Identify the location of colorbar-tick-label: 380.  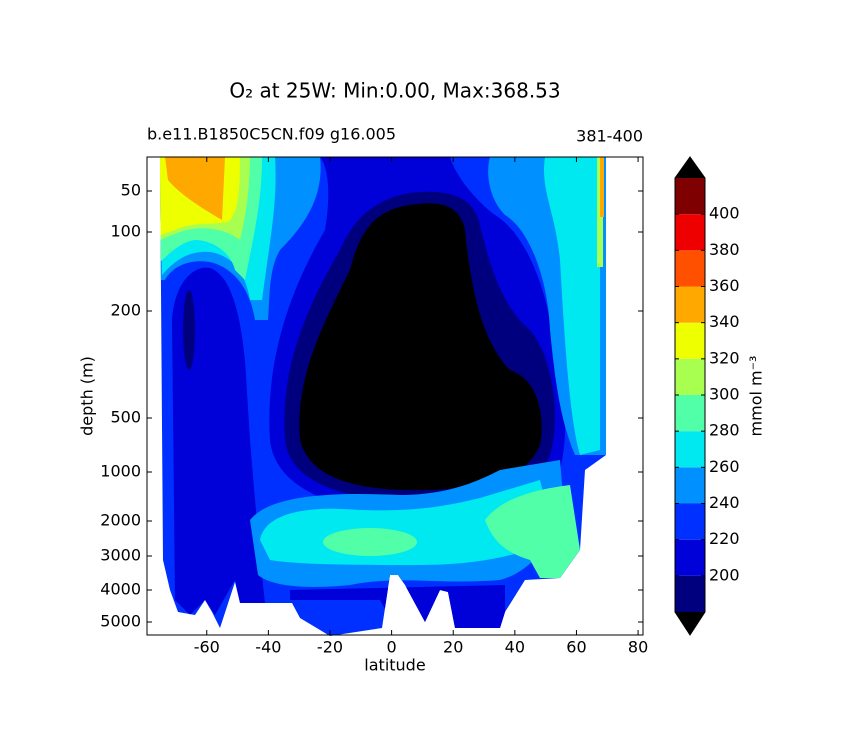
(724, 249).